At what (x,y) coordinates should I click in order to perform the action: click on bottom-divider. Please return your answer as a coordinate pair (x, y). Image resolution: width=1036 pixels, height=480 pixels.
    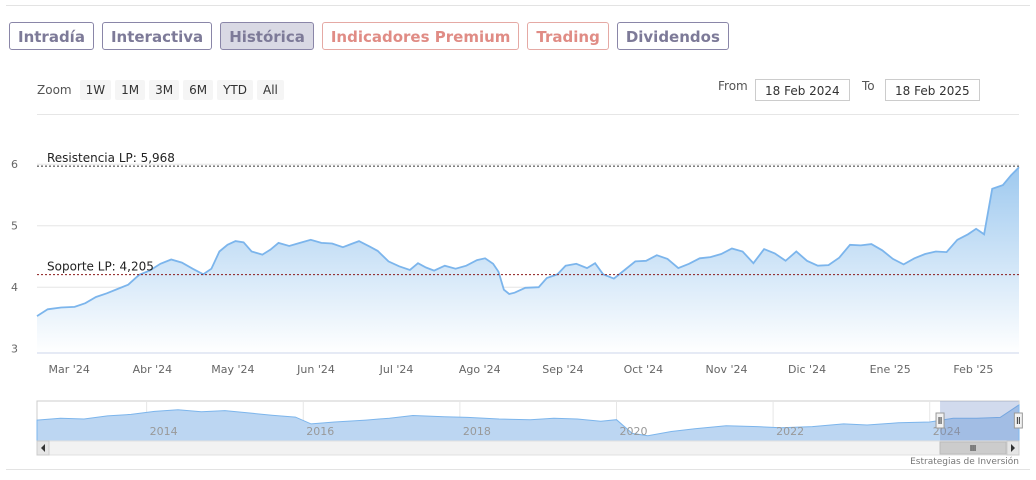
    Looking at the image, I should click on (518, 469).